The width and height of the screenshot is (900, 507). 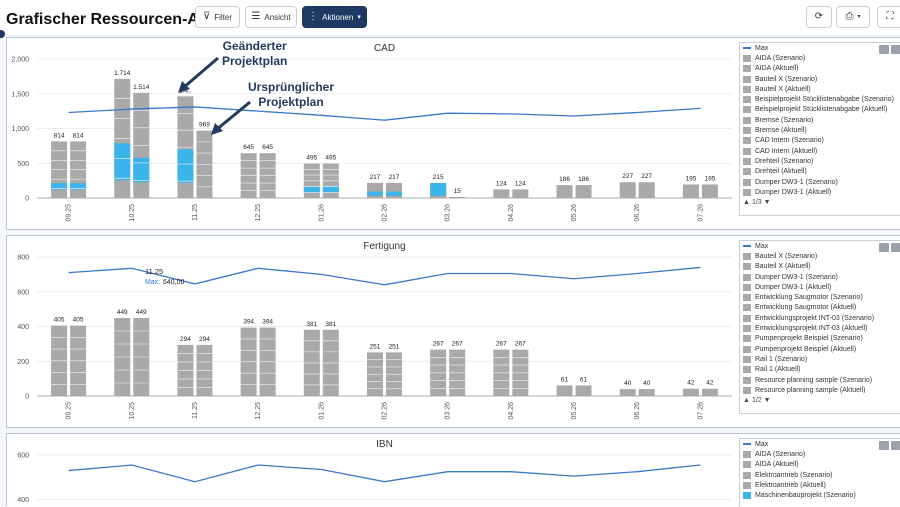 What do you see at coordinates (819, 17) in the screenshot?
I see `refresh-button: ⟳` at bounding box center [819, 17].